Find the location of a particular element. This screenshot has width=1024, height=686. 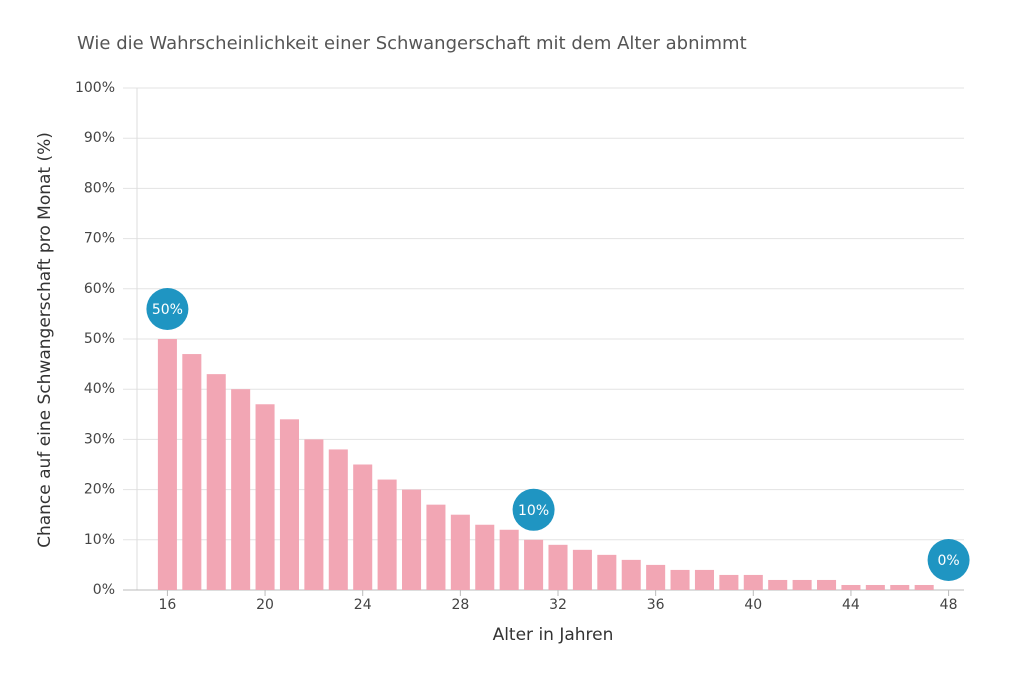

x-axis-label: Alter in Jahren is located at coordinates (553, 635).